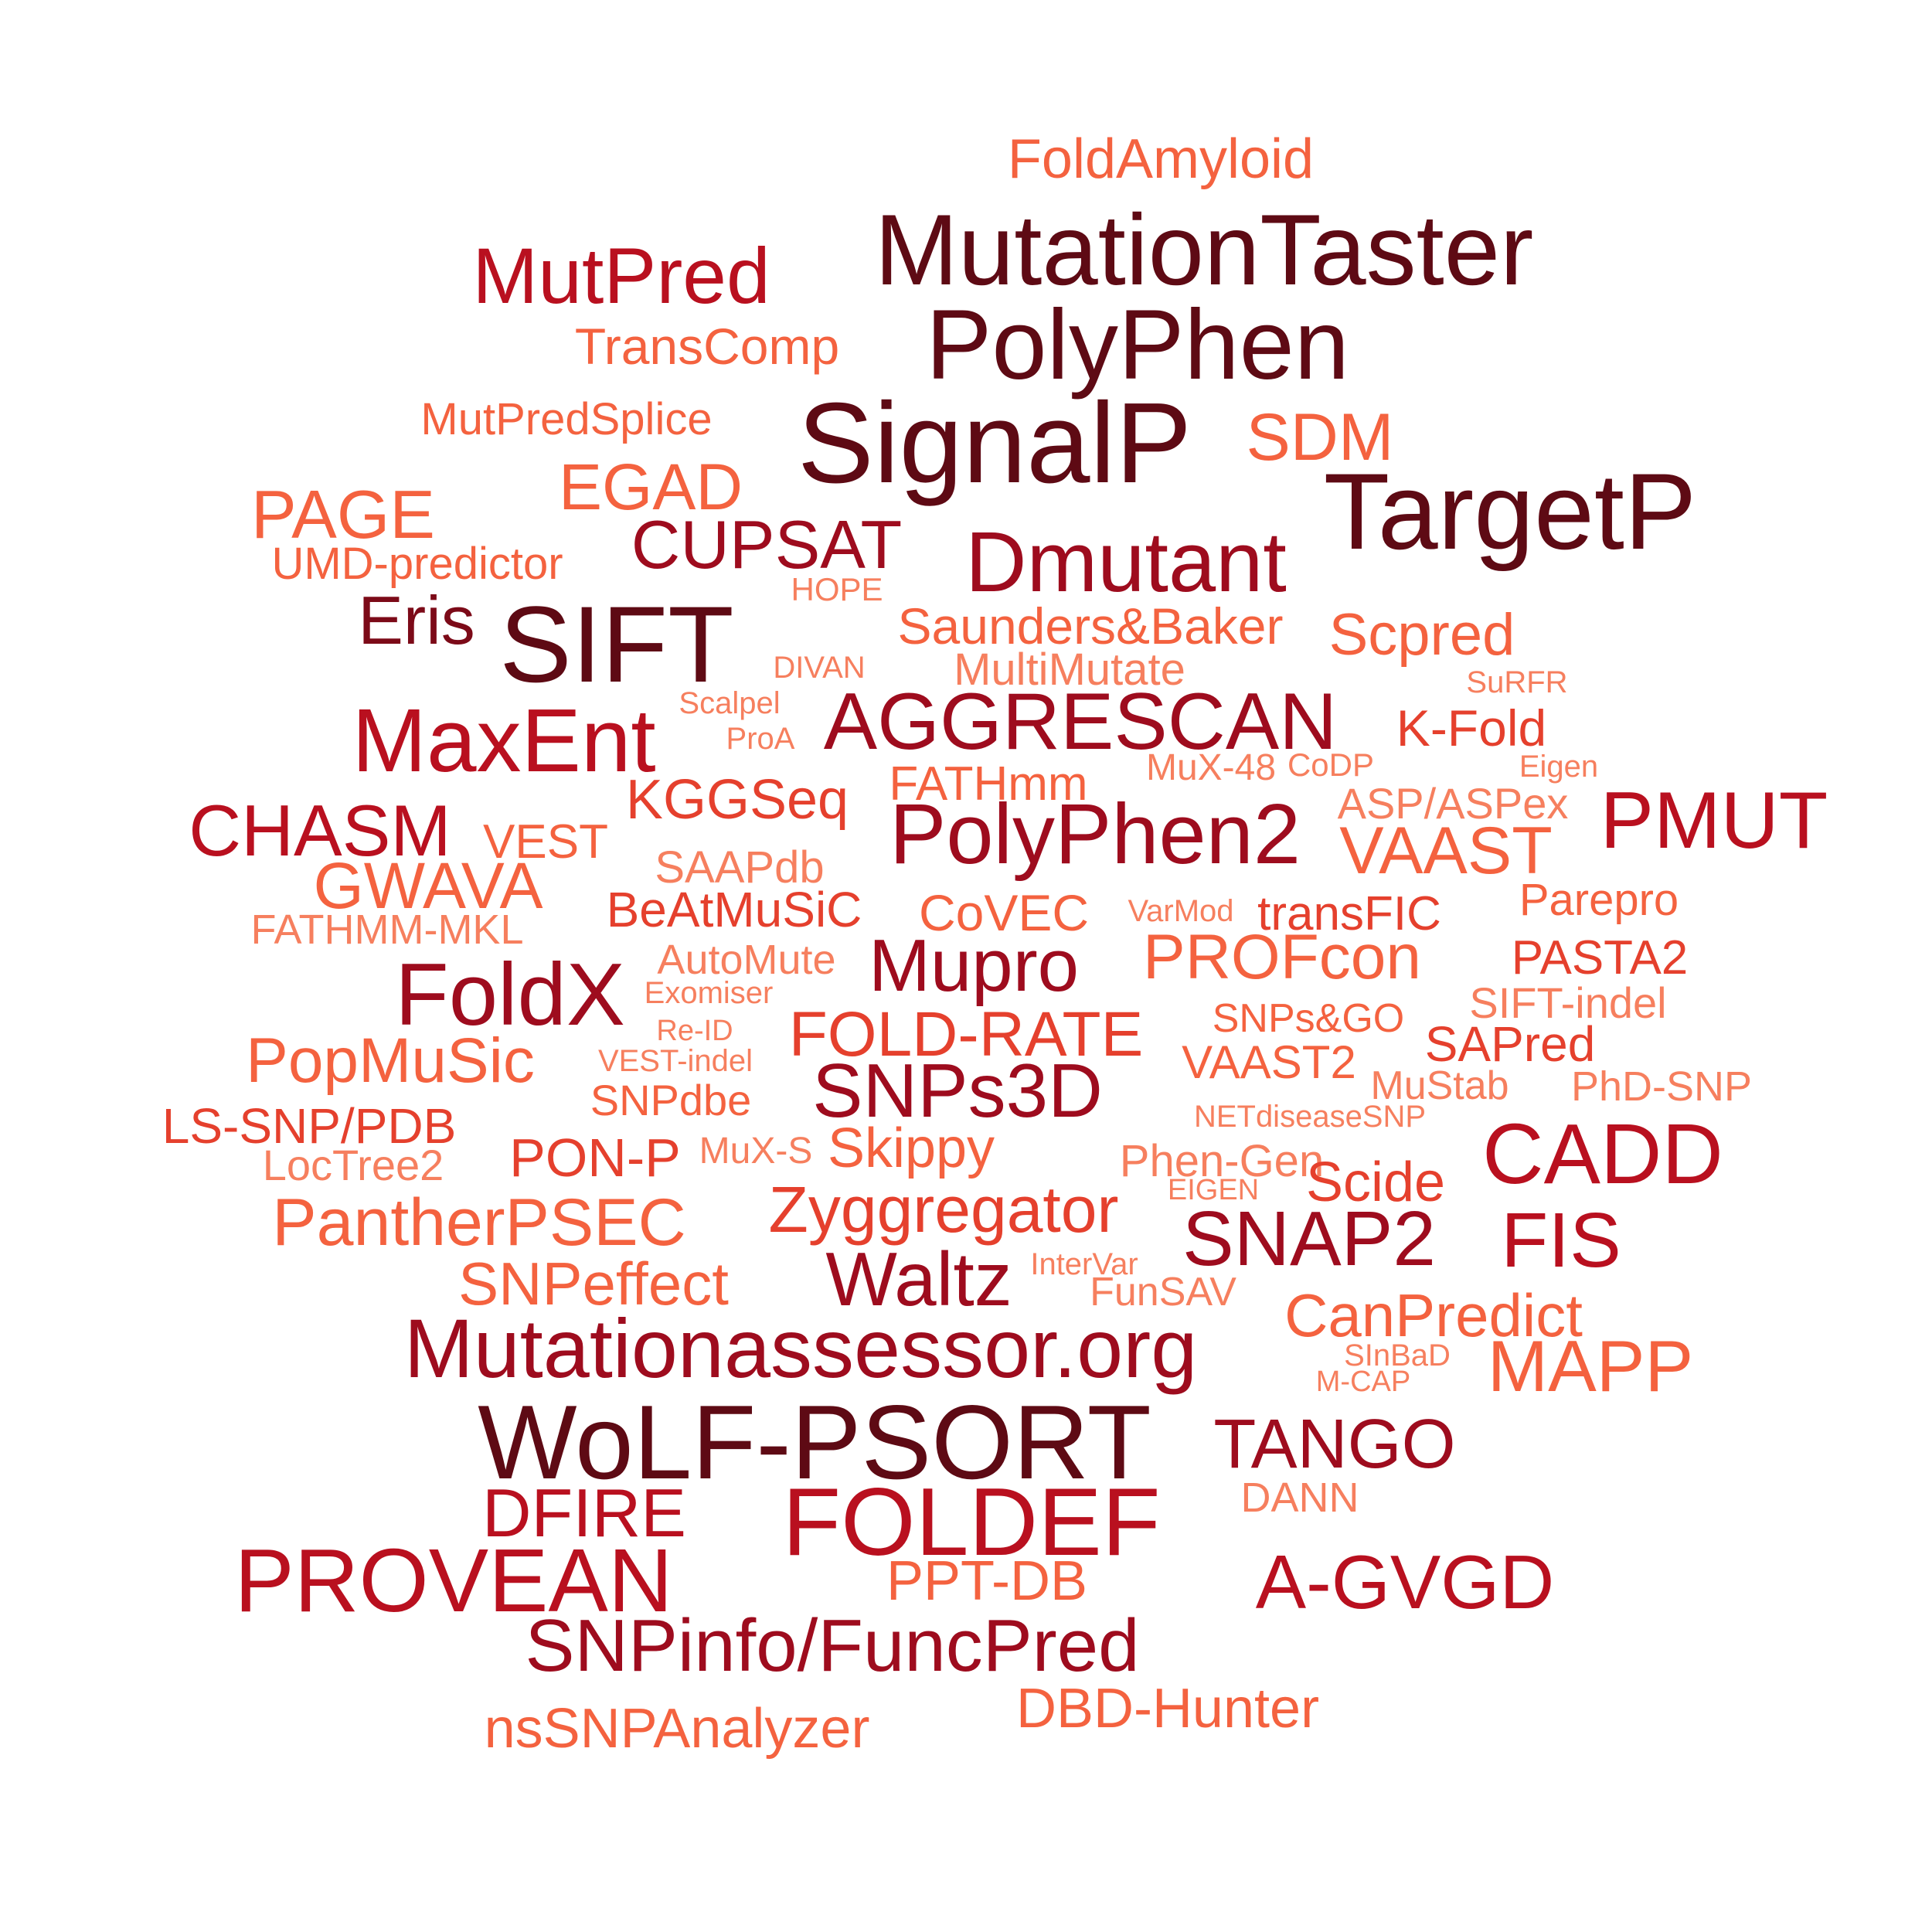 This screenshot has height=1932, width=1932. Describe the element at coordinates (1421, 635) in the screenshot. I see `cloud-word: Scpred` at that location.